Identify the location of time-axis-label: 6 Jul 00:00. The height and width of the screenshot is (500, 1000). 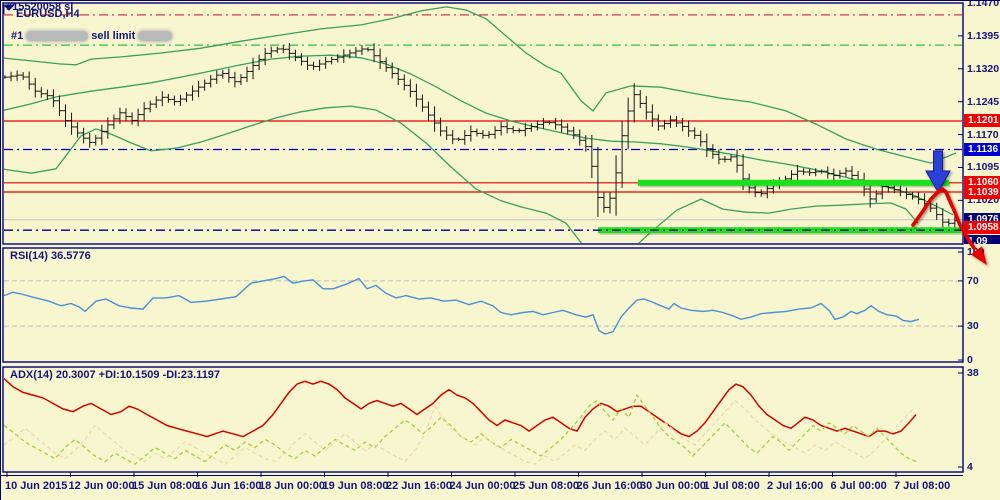
(858, 486).